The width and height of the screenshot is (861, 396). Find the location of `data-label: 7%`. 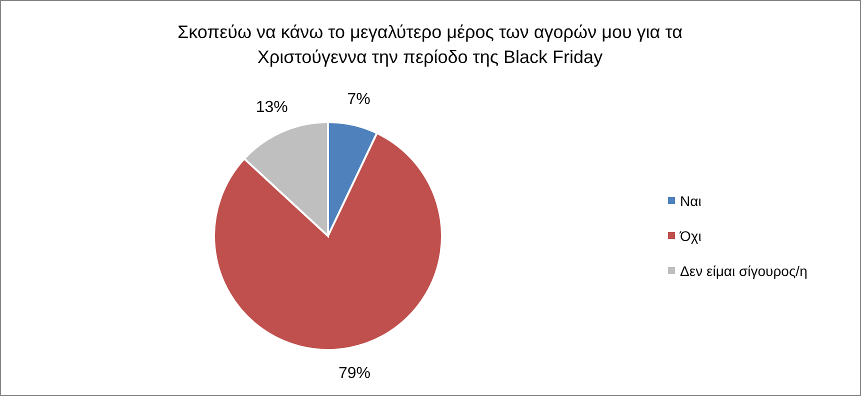

data-label: 7% is located at coordinates (358, 99).